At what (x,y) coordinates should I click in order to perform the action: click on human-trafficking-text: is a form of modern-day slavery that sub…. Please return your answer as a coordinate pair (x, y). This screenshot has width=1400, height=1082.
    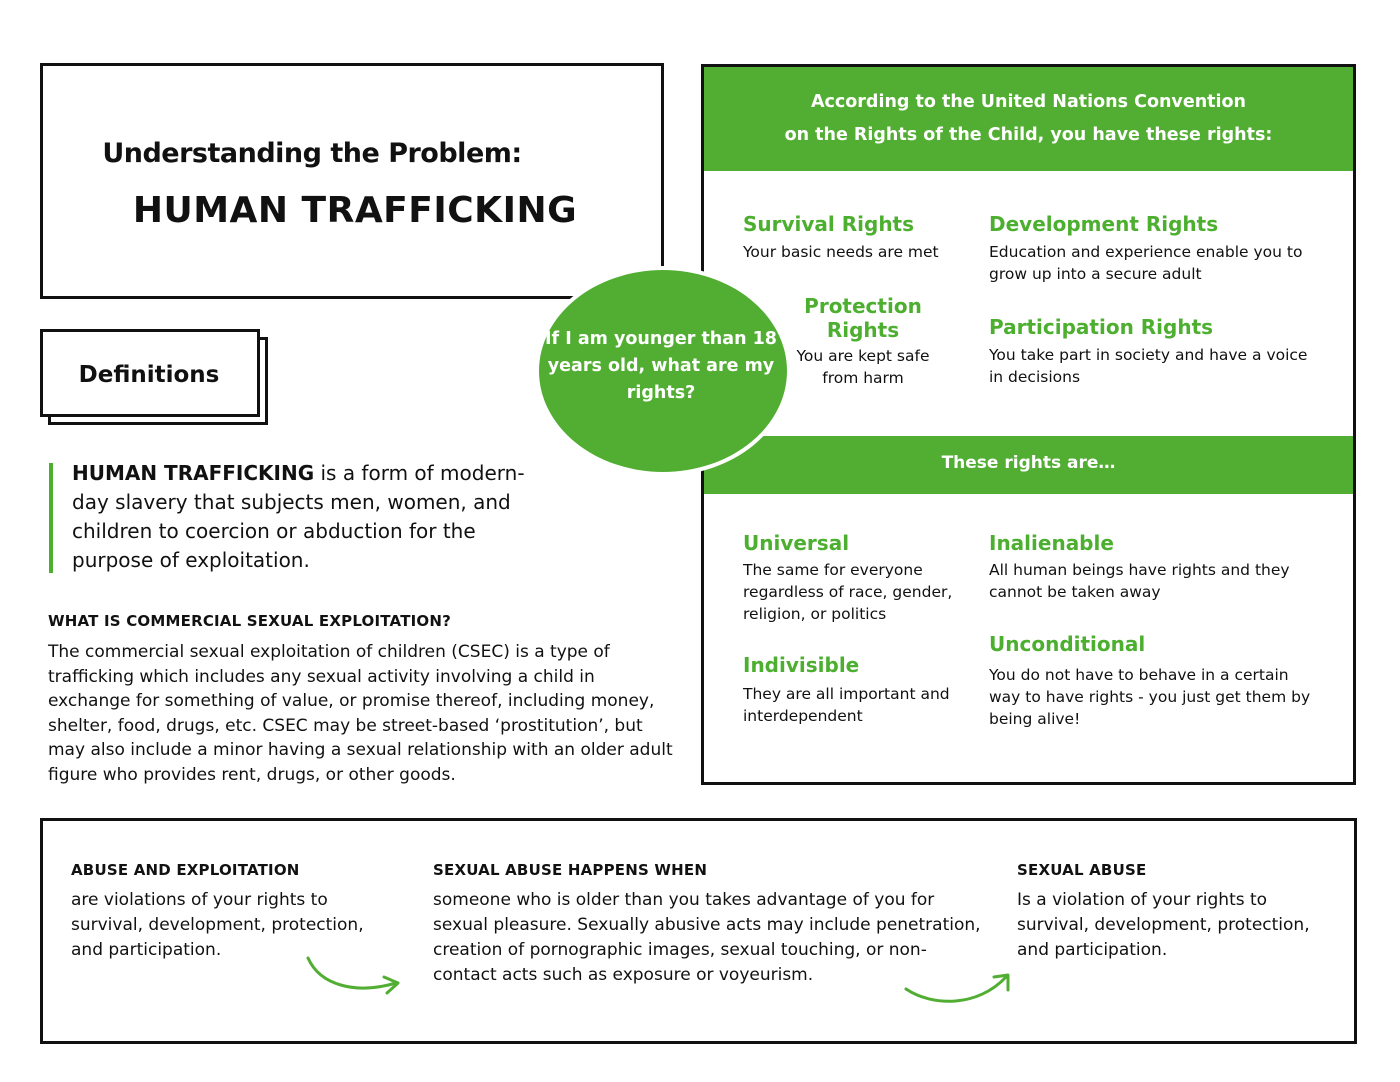
    Looking at the image, I should click on (298, 516).